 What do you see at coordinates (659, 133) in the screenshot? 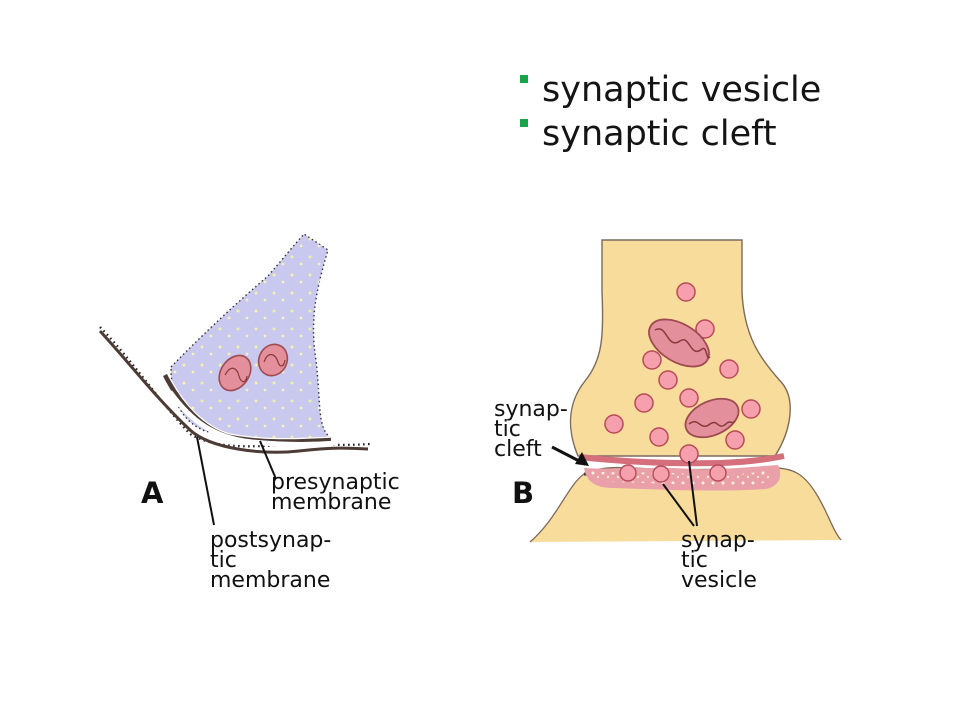
I see `bullet-text: synaptic cleft` at bounding box center [659, 133].